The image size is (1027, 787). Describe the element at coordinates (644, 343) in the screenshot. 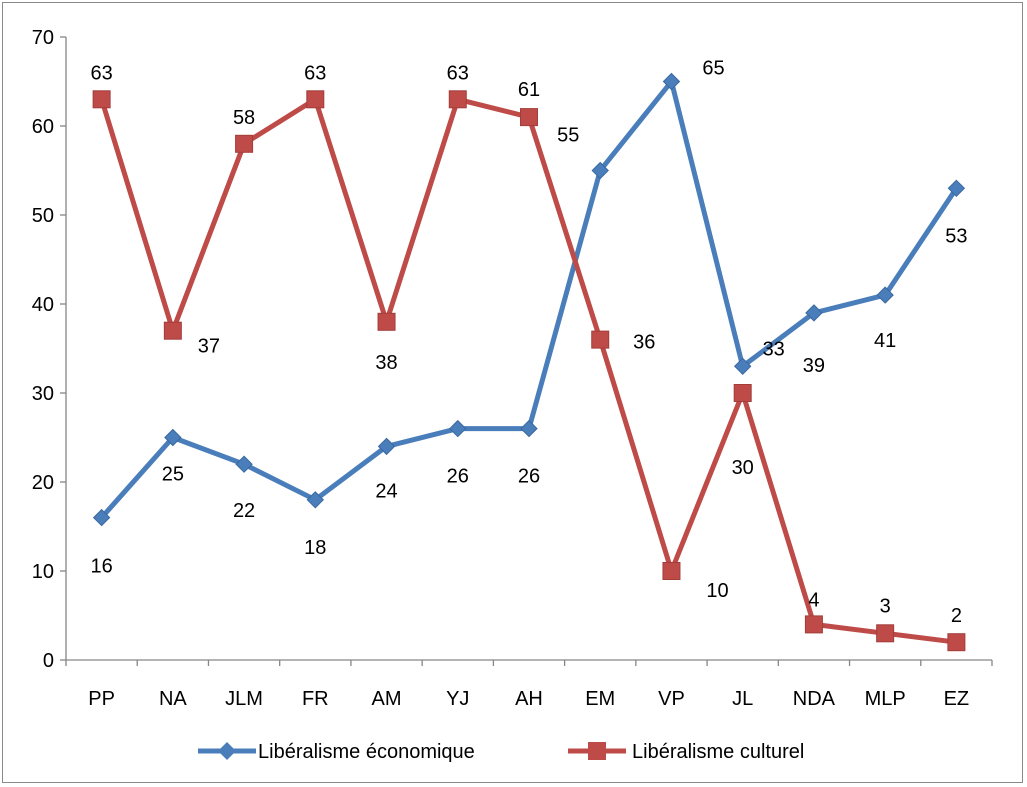

I see `data-label: 36` at that location.